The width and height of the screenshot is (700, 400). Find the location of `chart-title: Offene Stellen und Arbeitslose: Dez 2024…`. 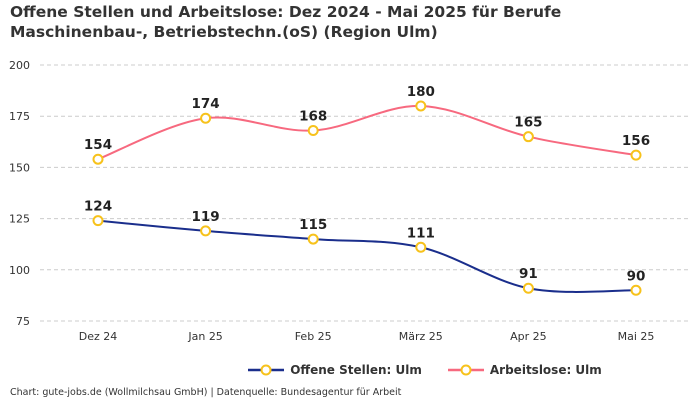

chart-title: Offene Stellen und Arbeitslose: Dez 2024… is located at coordinates (286, 22).